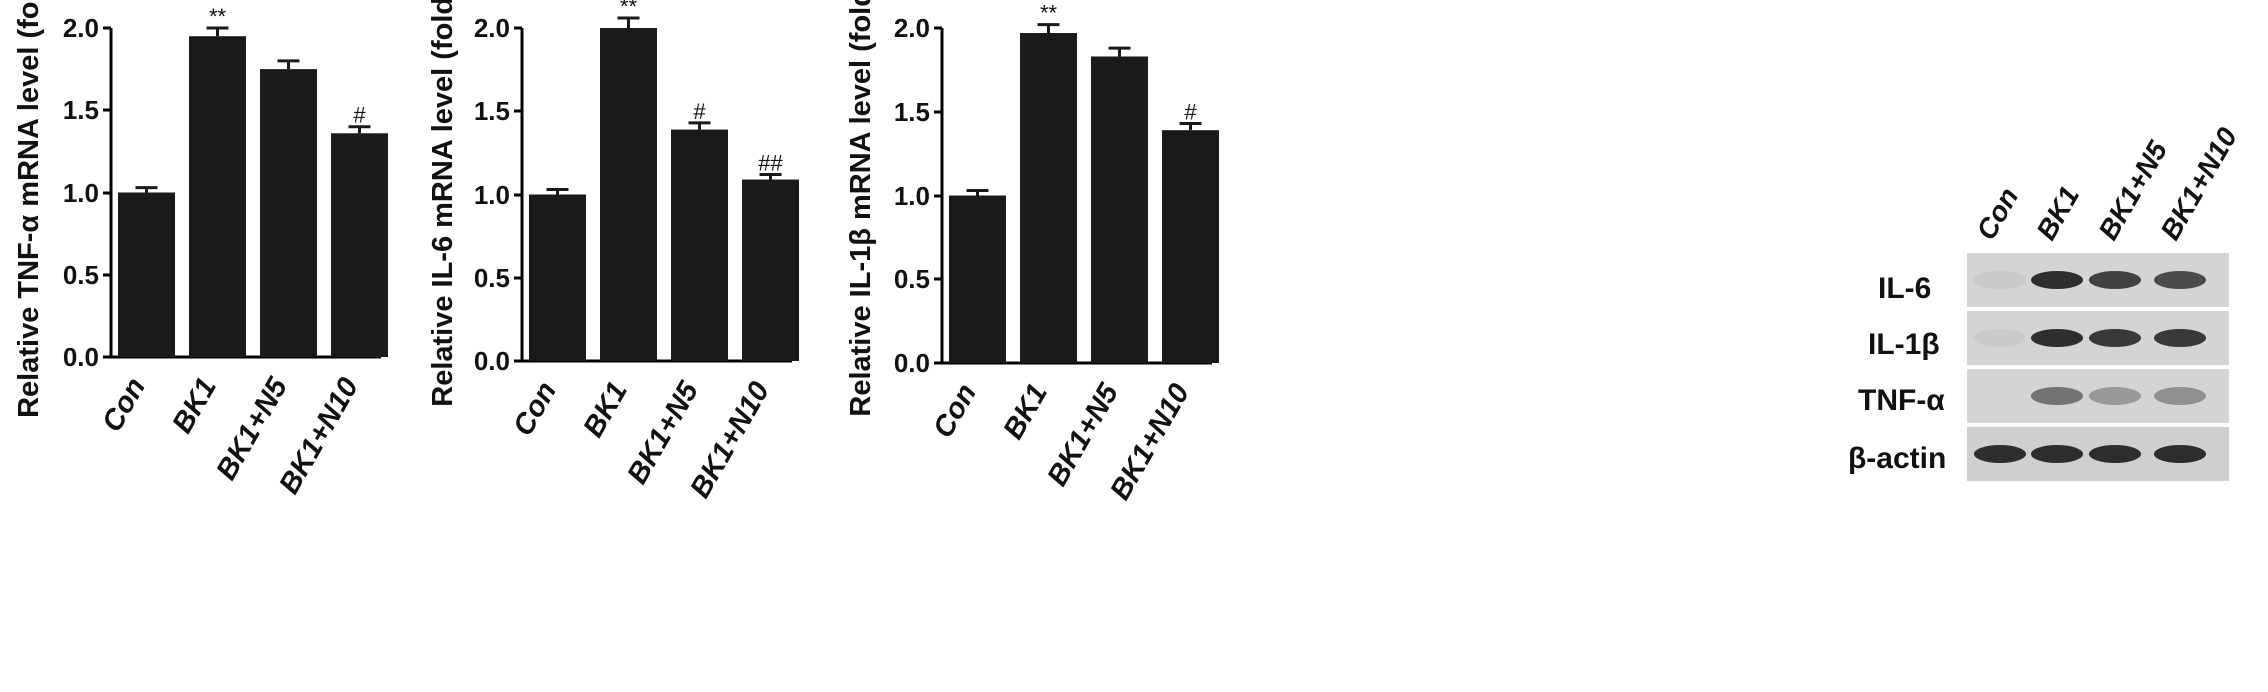 This screenshot has height=692, width=2268. I want to click on blot-strip-tnfa, so click(2098, 396).